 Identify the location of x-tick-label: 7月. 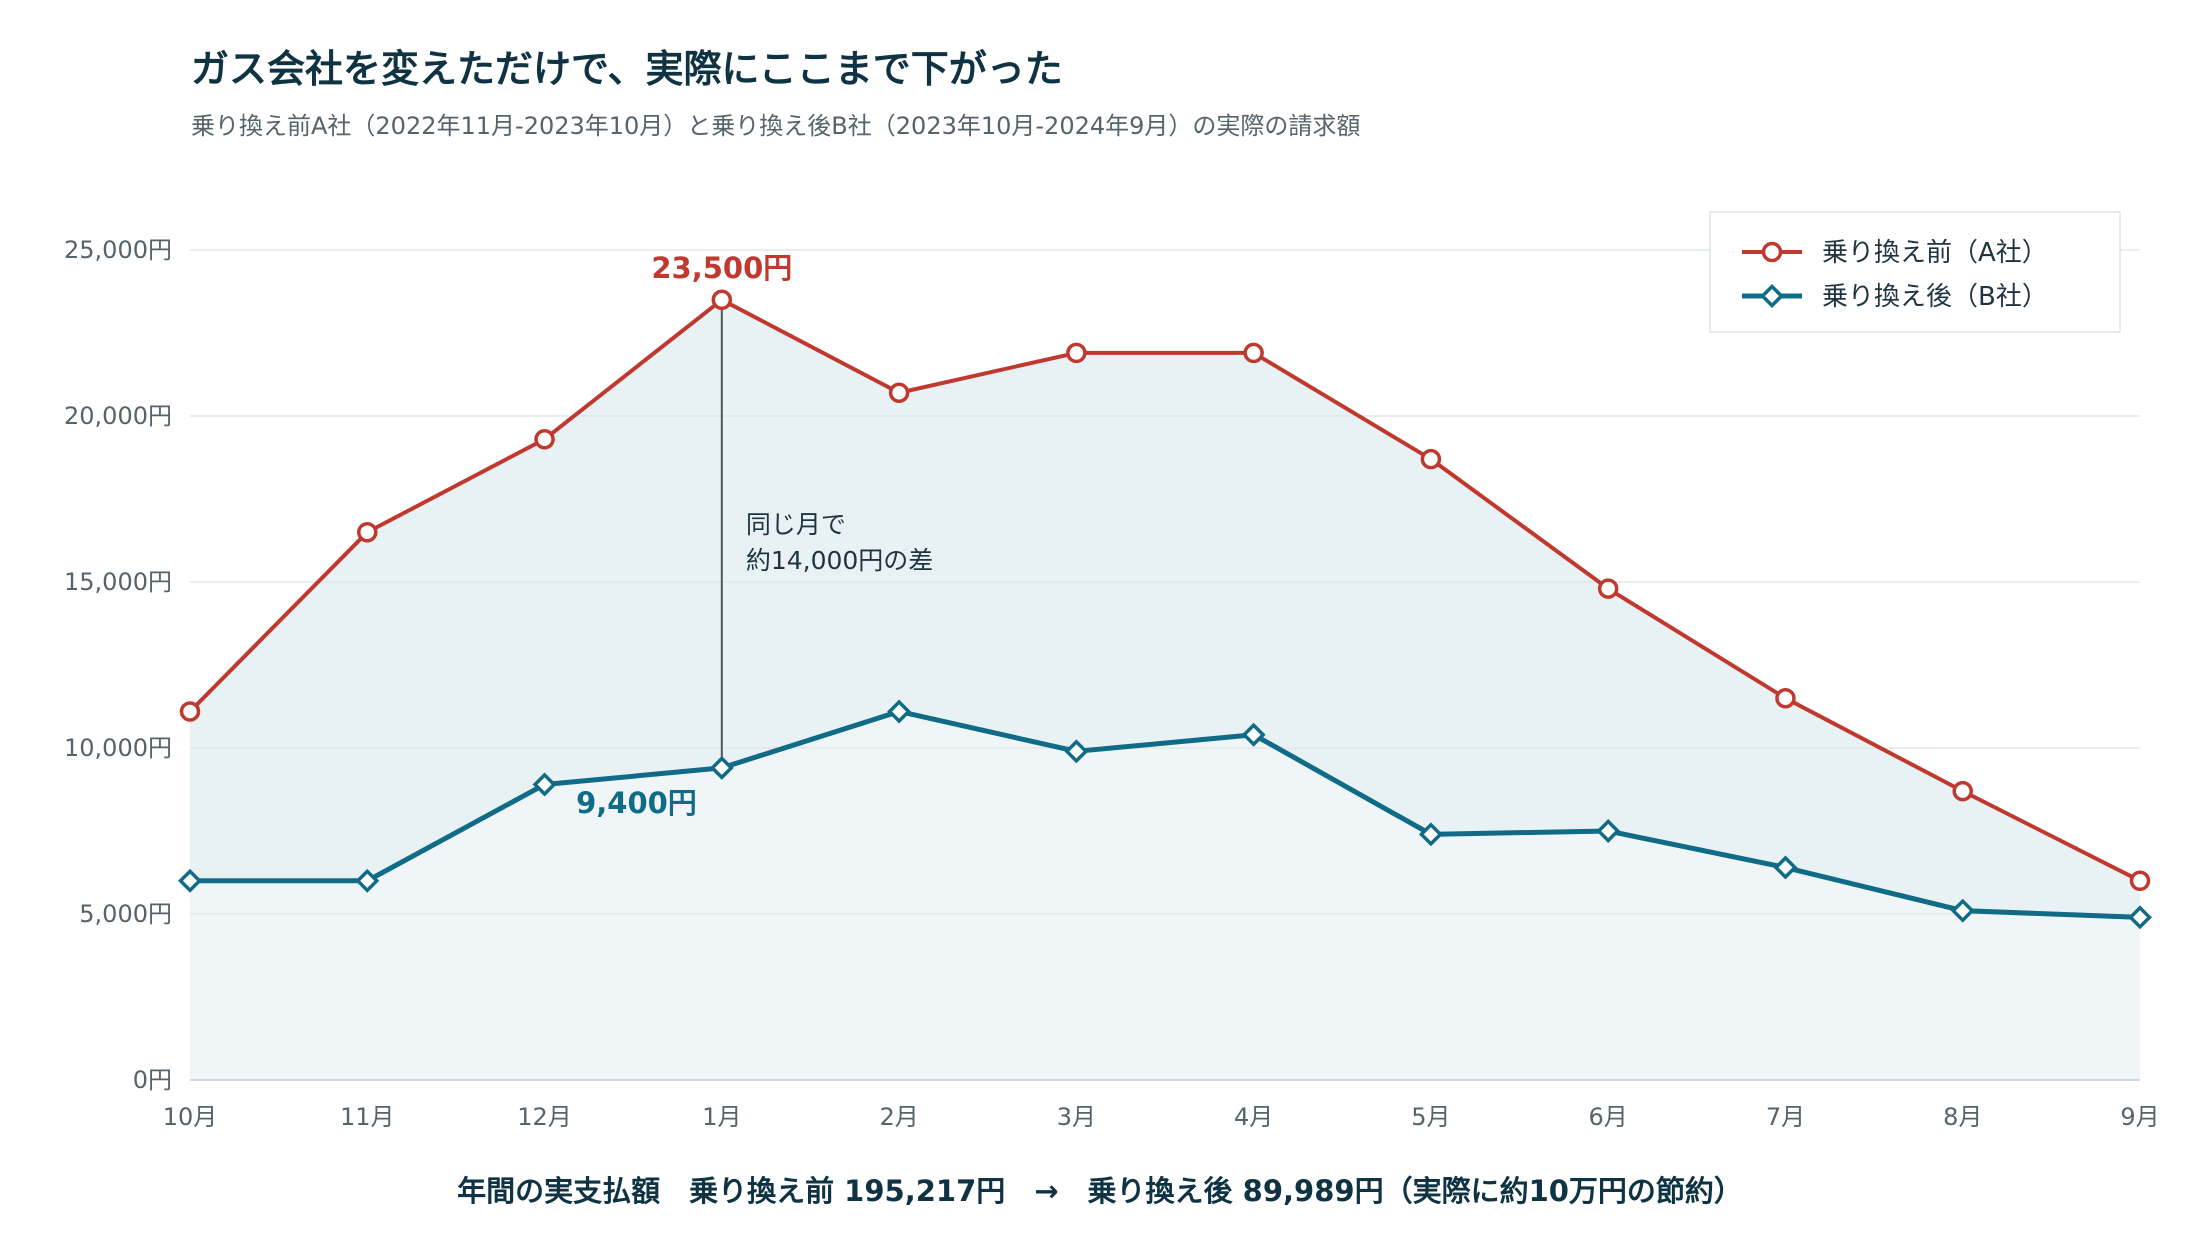
(1785, 1117).